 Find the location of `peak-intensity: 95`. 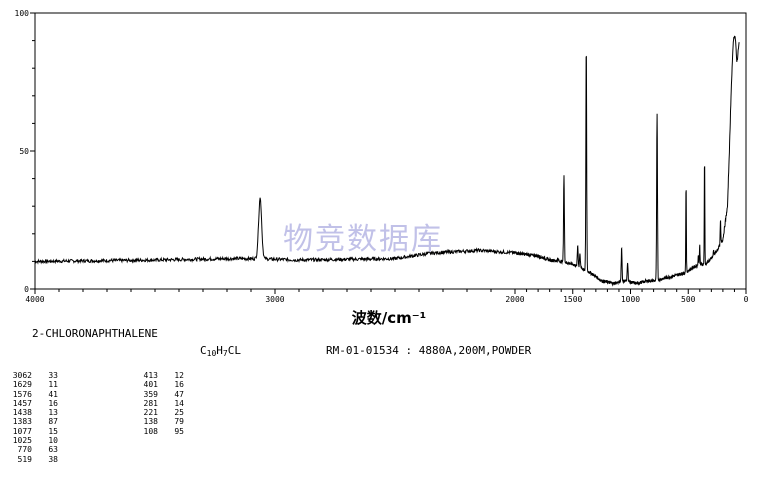

peak-intensity: 95 is located at coordinates (179, 431).